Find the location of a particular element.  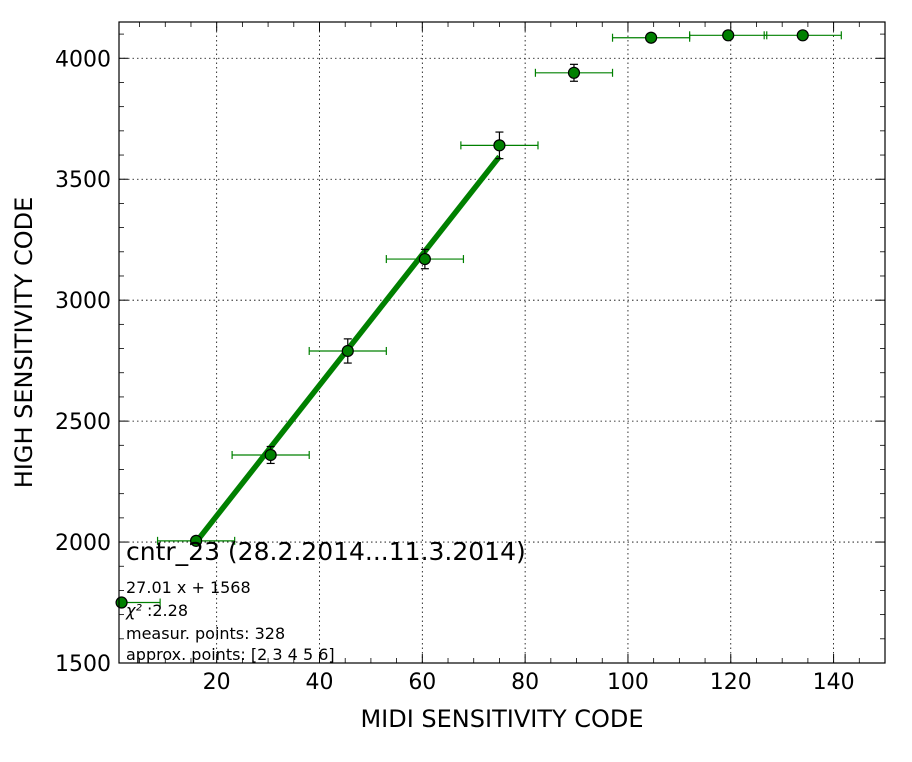

y-tick-label: 2500 is located at coordinates (83, 422).